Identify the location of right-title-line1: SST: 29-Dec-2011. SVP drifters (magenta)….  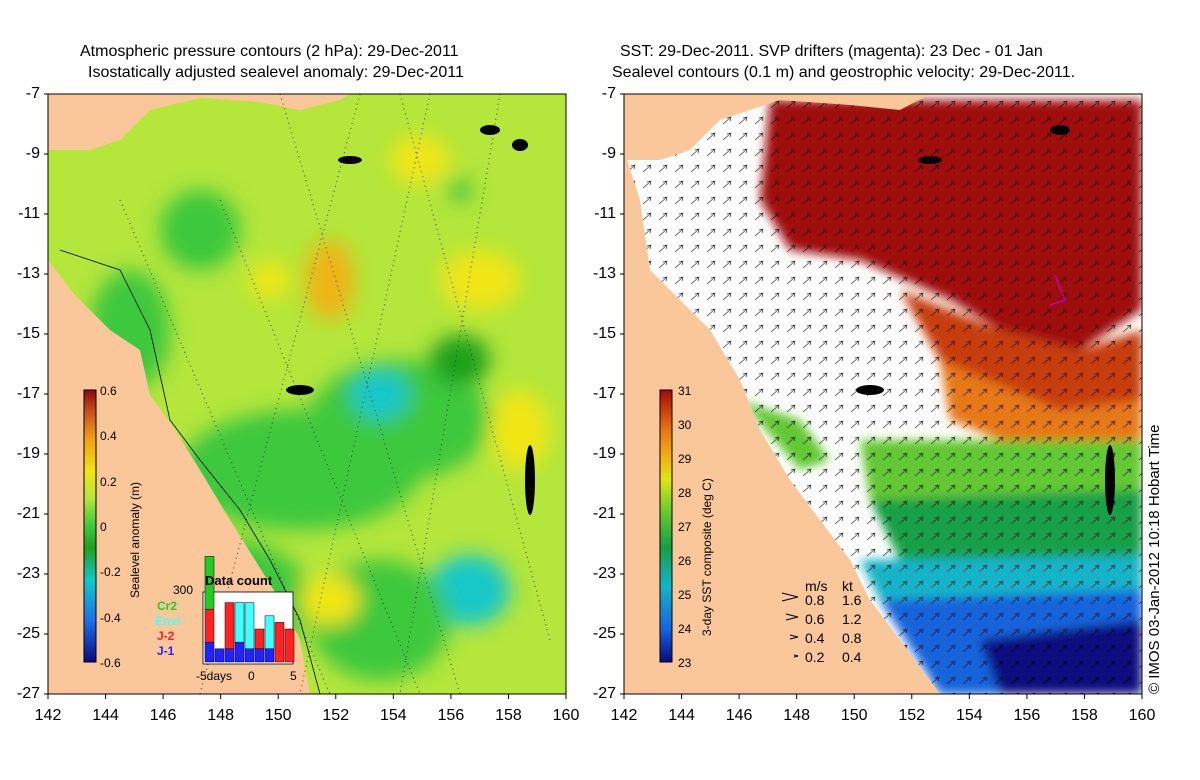
(831, 51).